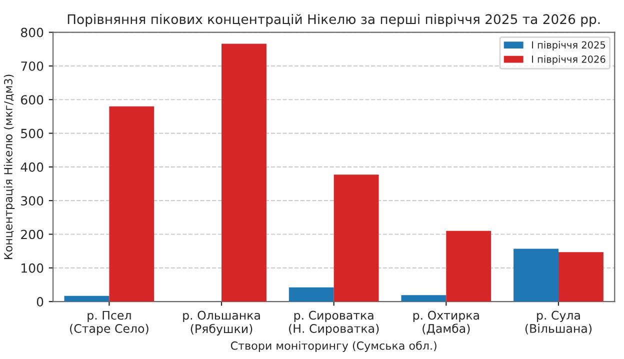  Describe the element at coordinates (569, 45) in the screenshot. I see `legend-label: І півріччя 2025` at that location.